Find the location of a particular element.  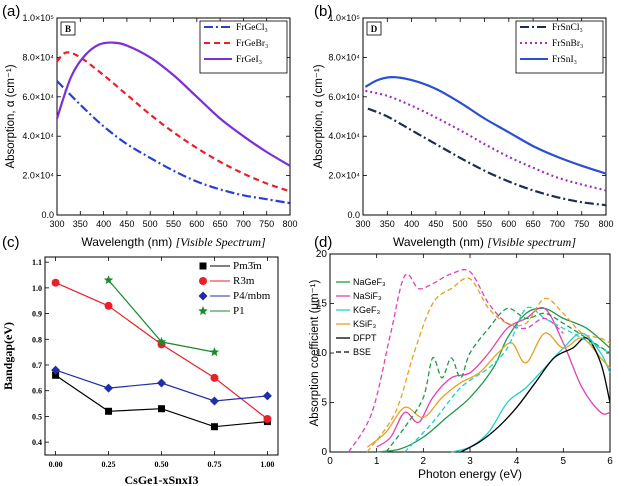

y-tick-label: 5 is located at coordinates (324, 403).